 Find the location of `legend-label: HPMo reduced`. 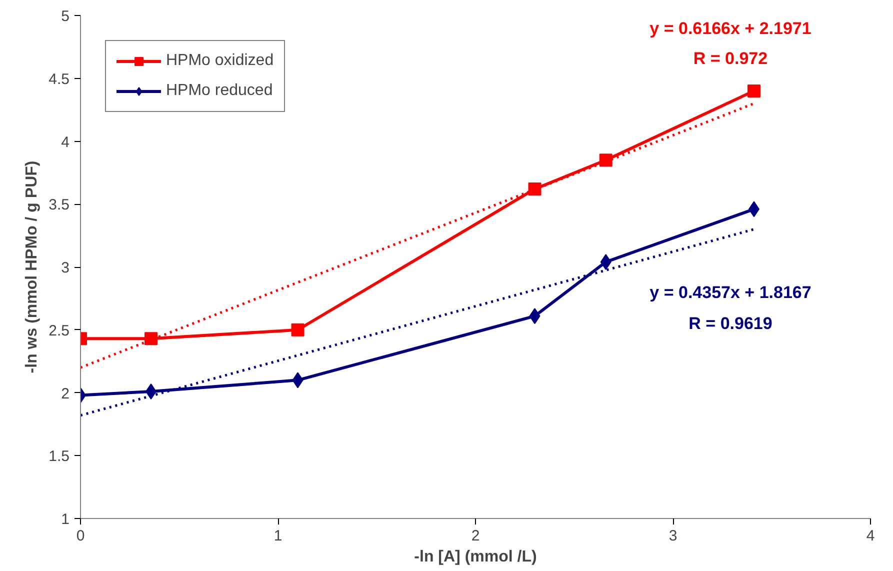

legend-label: HPMo reduced is located at coordinates (219, 91).